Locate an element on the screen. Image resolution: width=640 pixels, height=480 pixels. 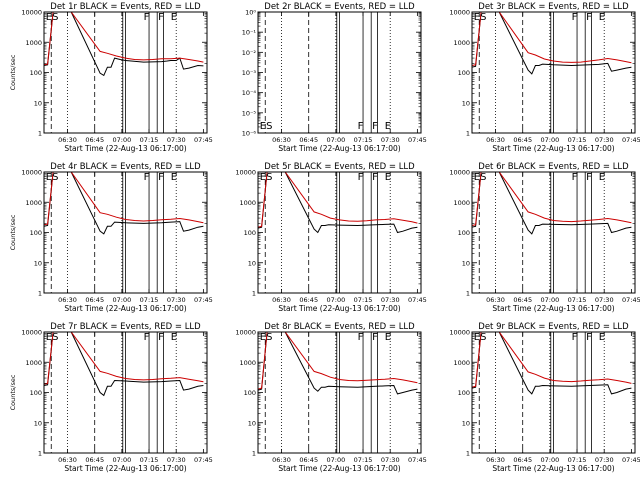
panel-title: Det 5r BLACK = Events, RED = LLD is located at coordinates (339, 167).